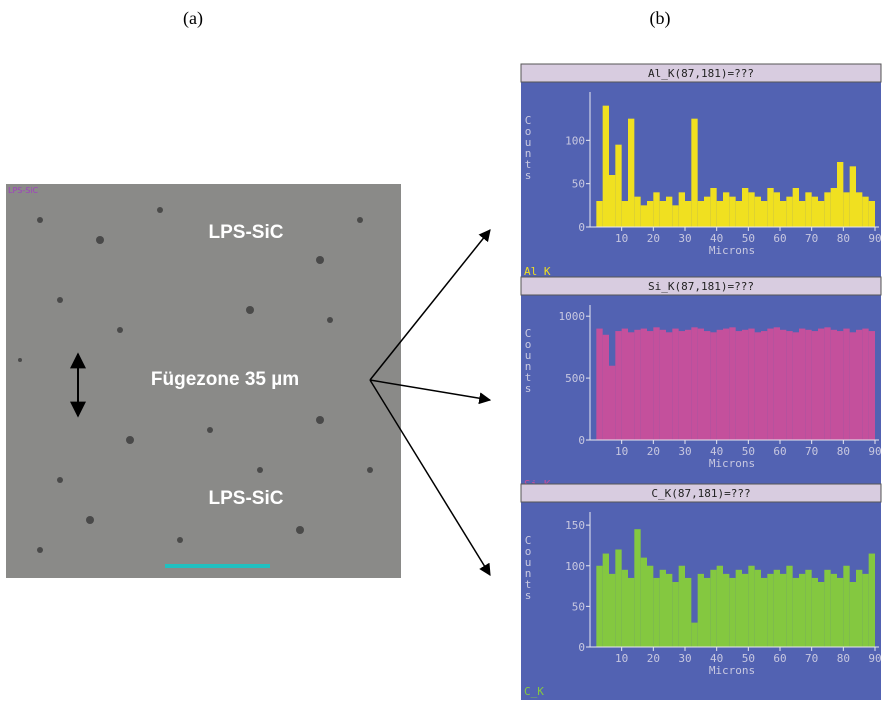 This screenshot has height=702, width=884. What do you see at coordinates (874, 658) in the screenshot?
I see `x-tick-label: 90` at bounding box center [874, 658].